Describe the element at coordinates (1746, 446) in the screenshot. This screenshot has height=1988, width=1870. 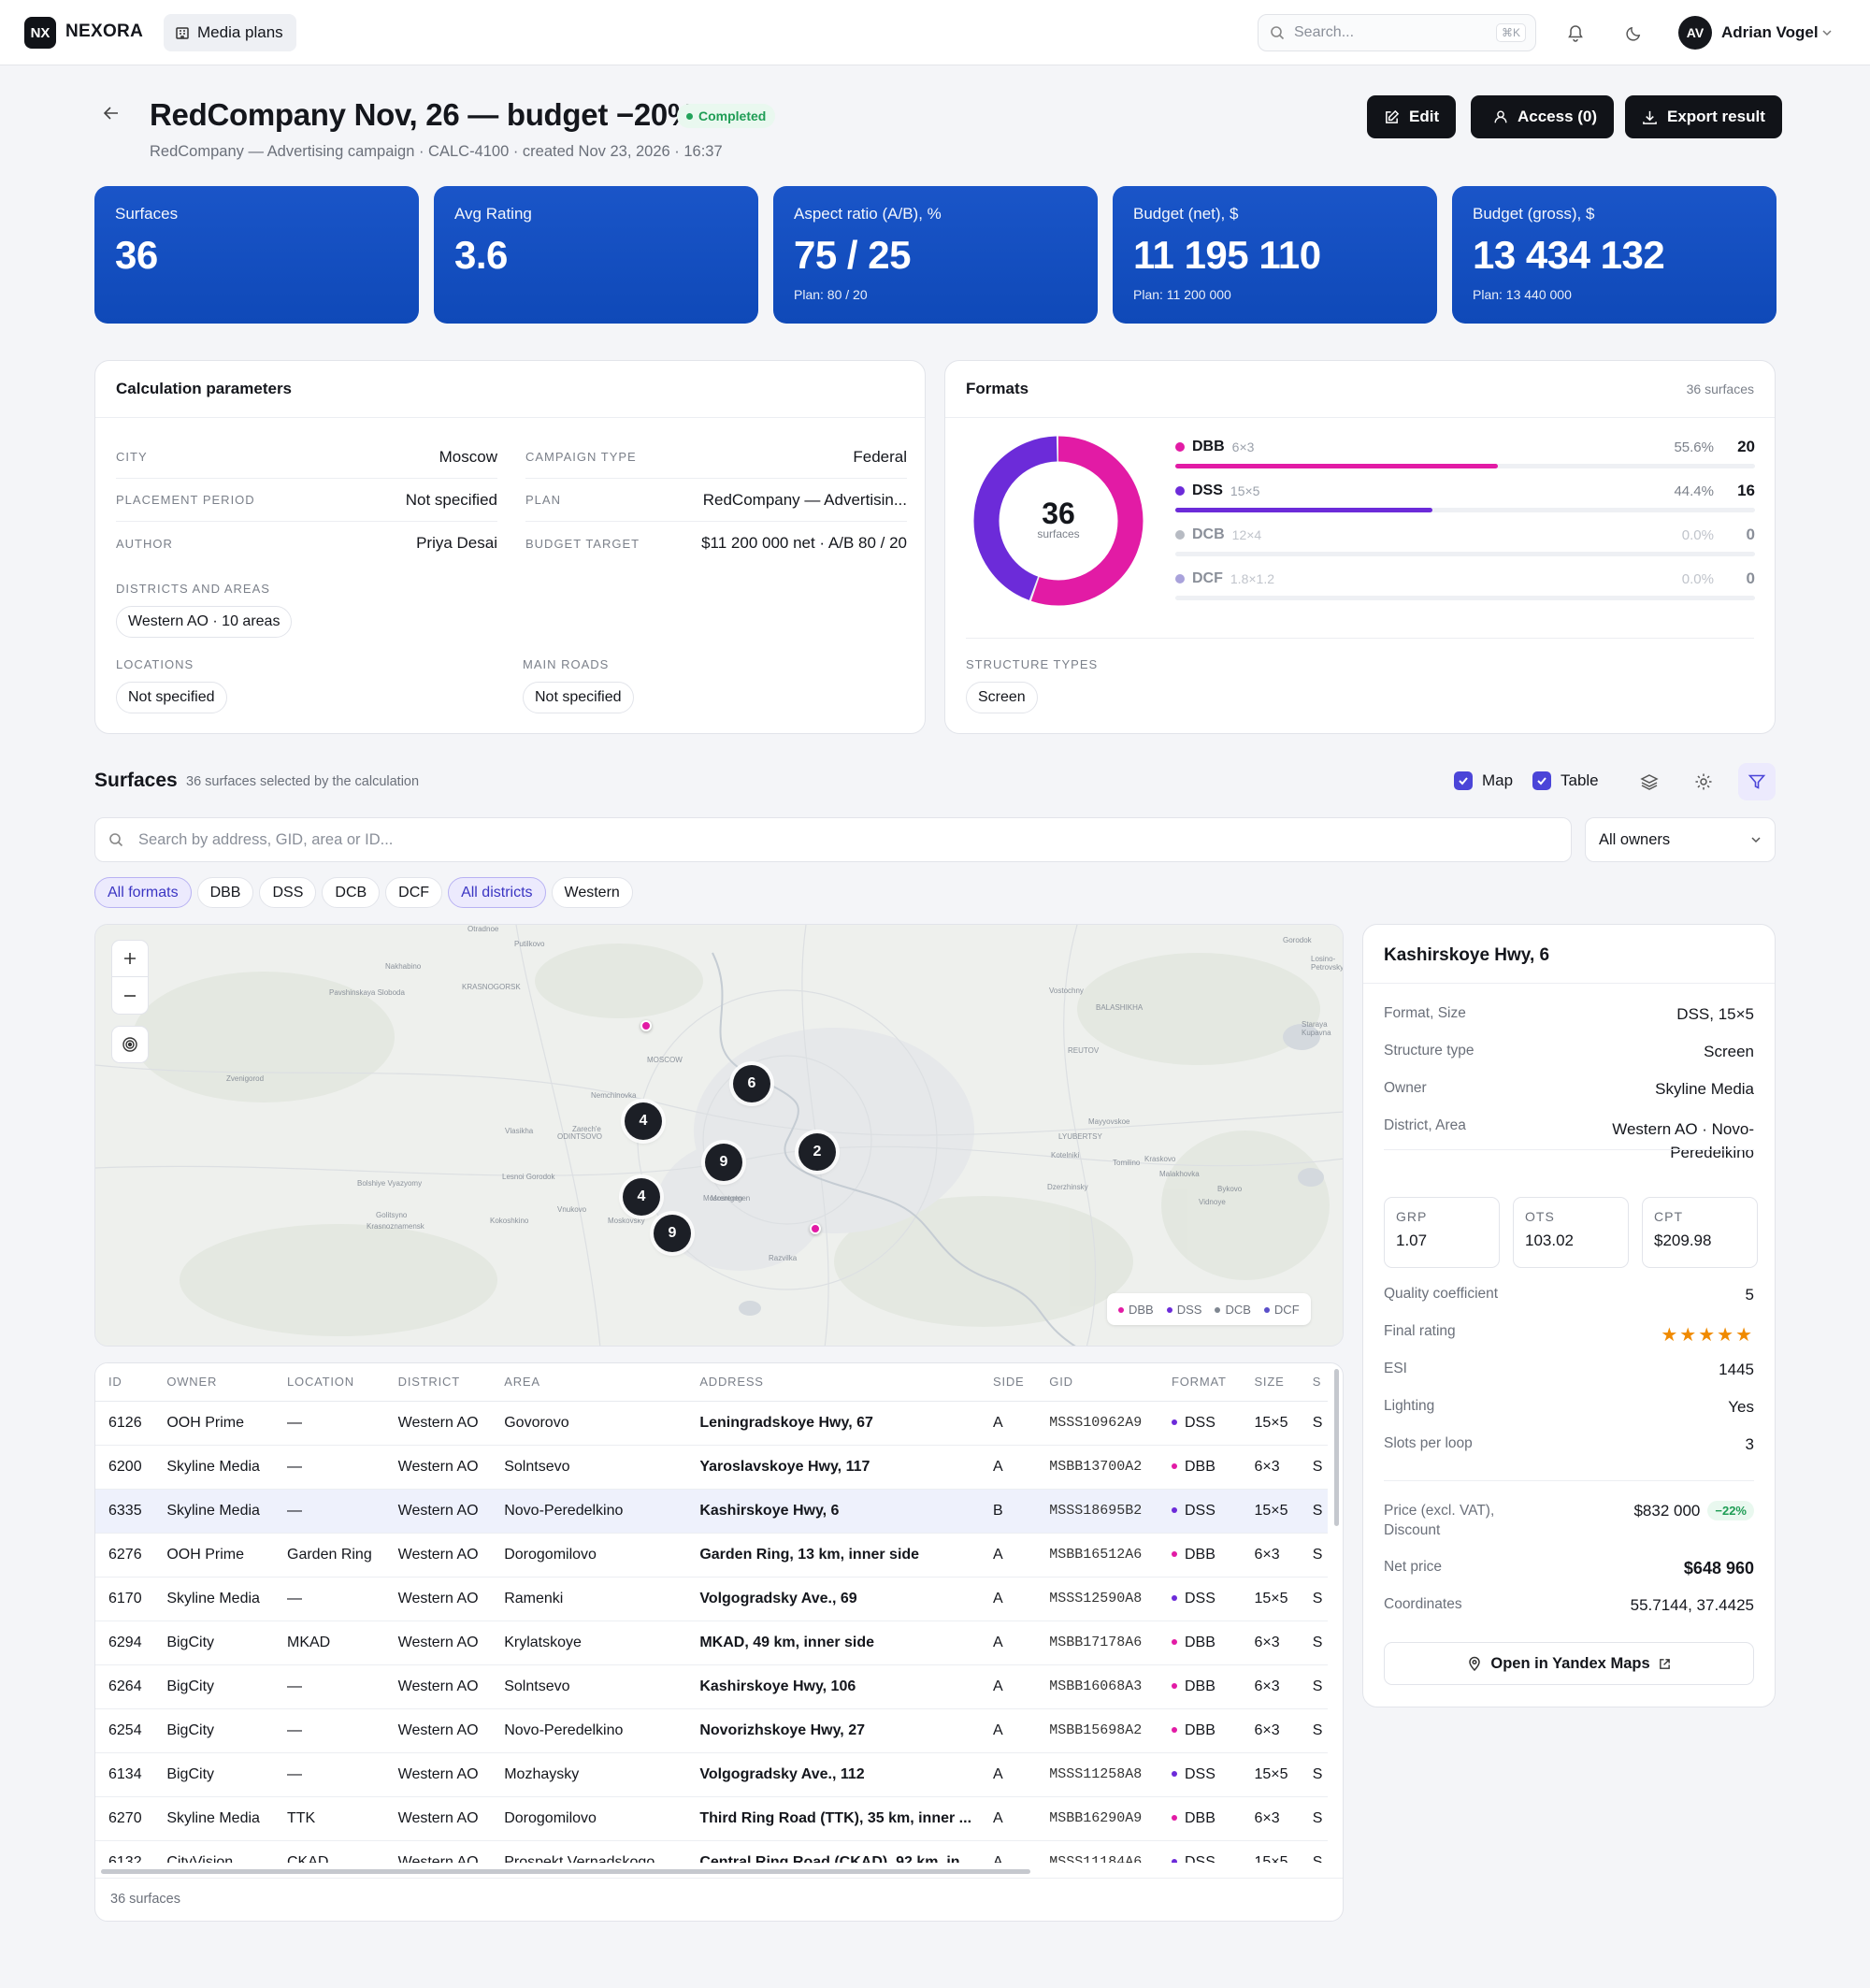
I see `format-count: 20` at that location.